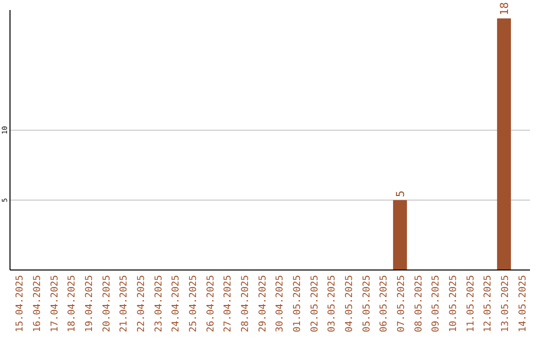 This screenshot has width=540, height=340. What do you see at coordinates (176, 303) in the screenshot?
I see `x-tick-label: 24.04.2025` at bounding box center [176, 303].